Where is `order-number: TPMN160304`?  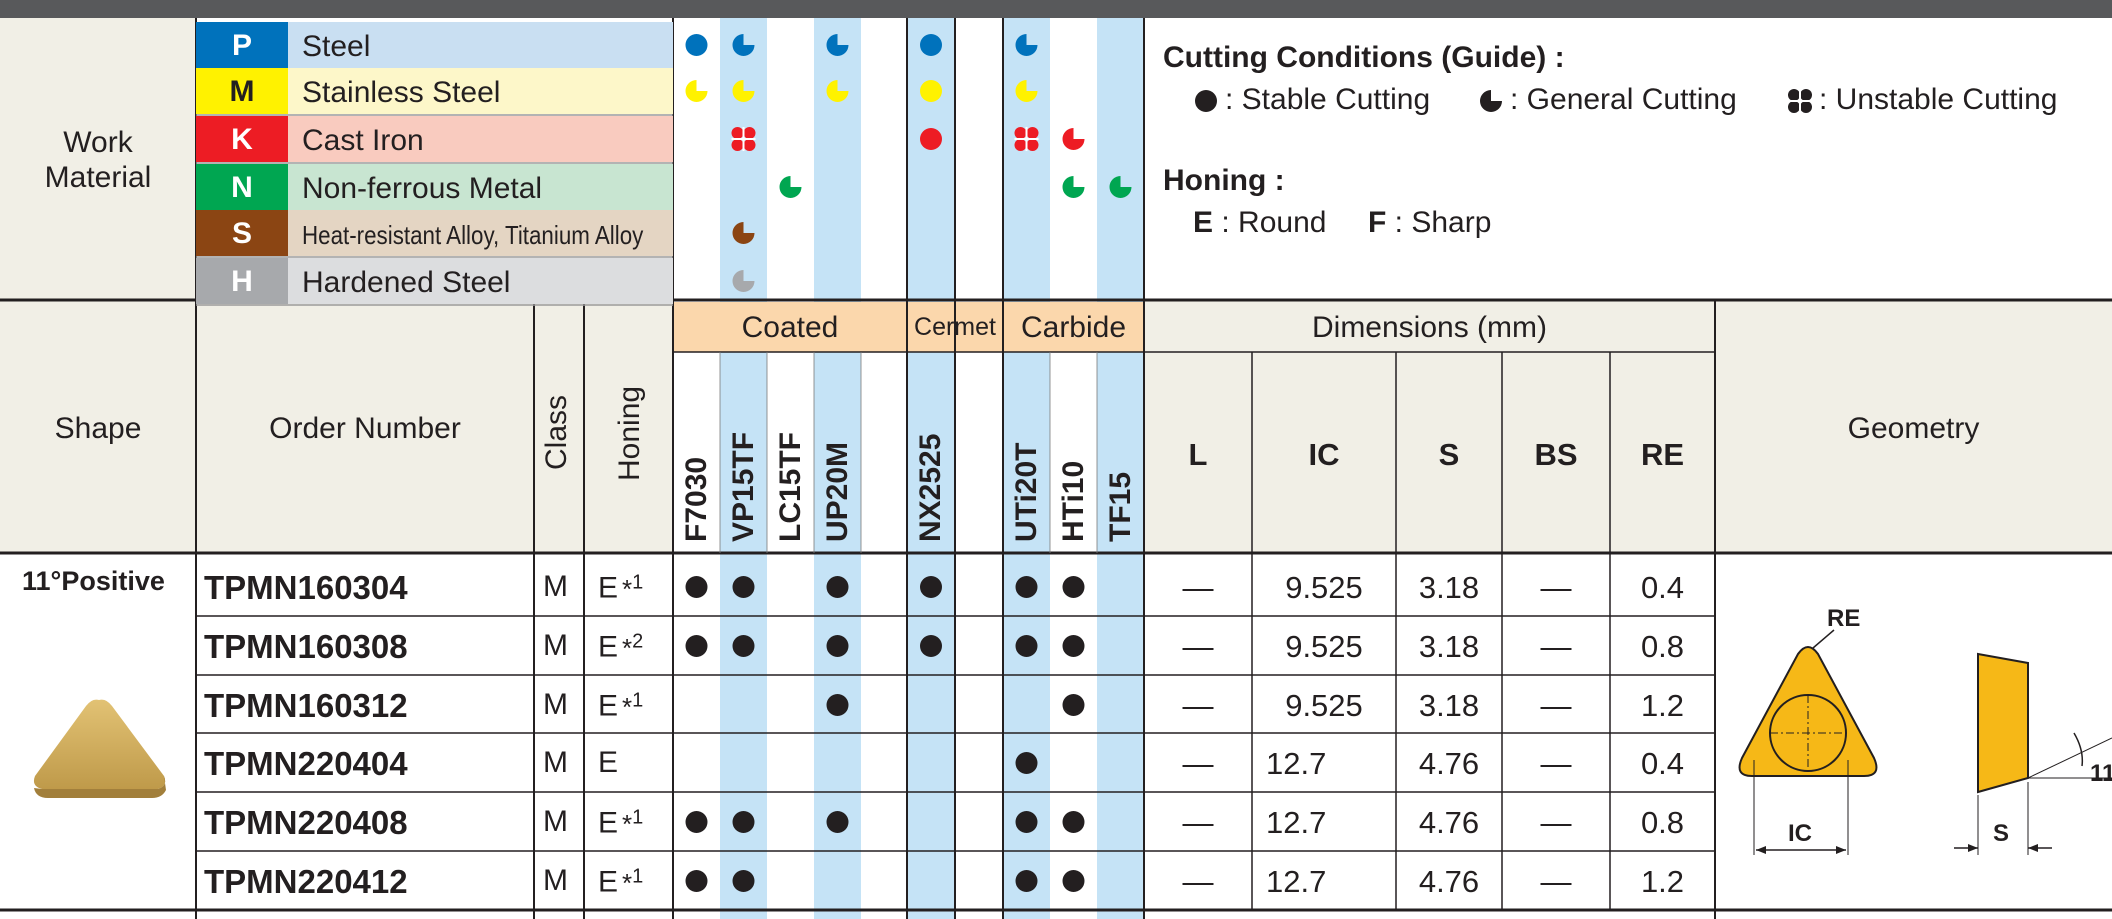 order-number: TPMN160304 is located at coordinates (306, 587).